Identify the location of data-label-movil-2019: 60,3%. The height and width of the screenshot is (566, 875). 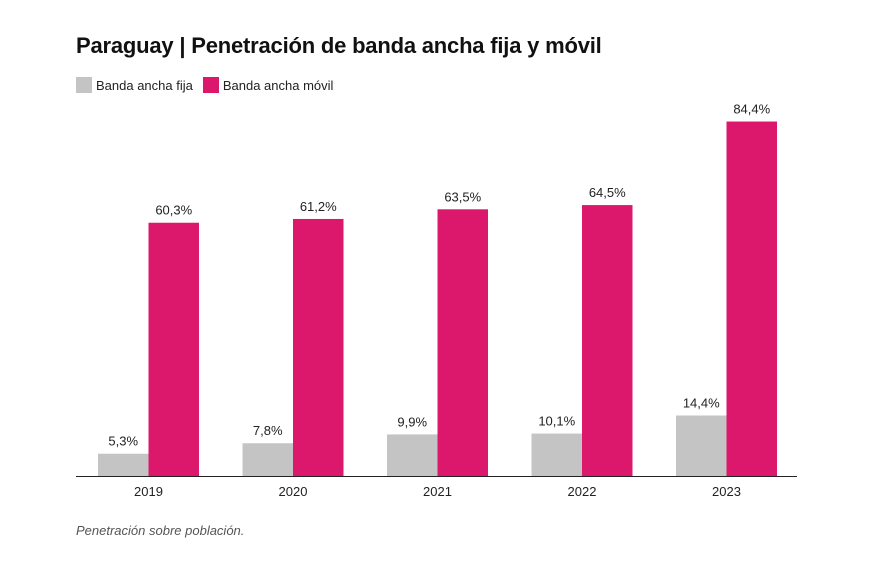
(173, 210).